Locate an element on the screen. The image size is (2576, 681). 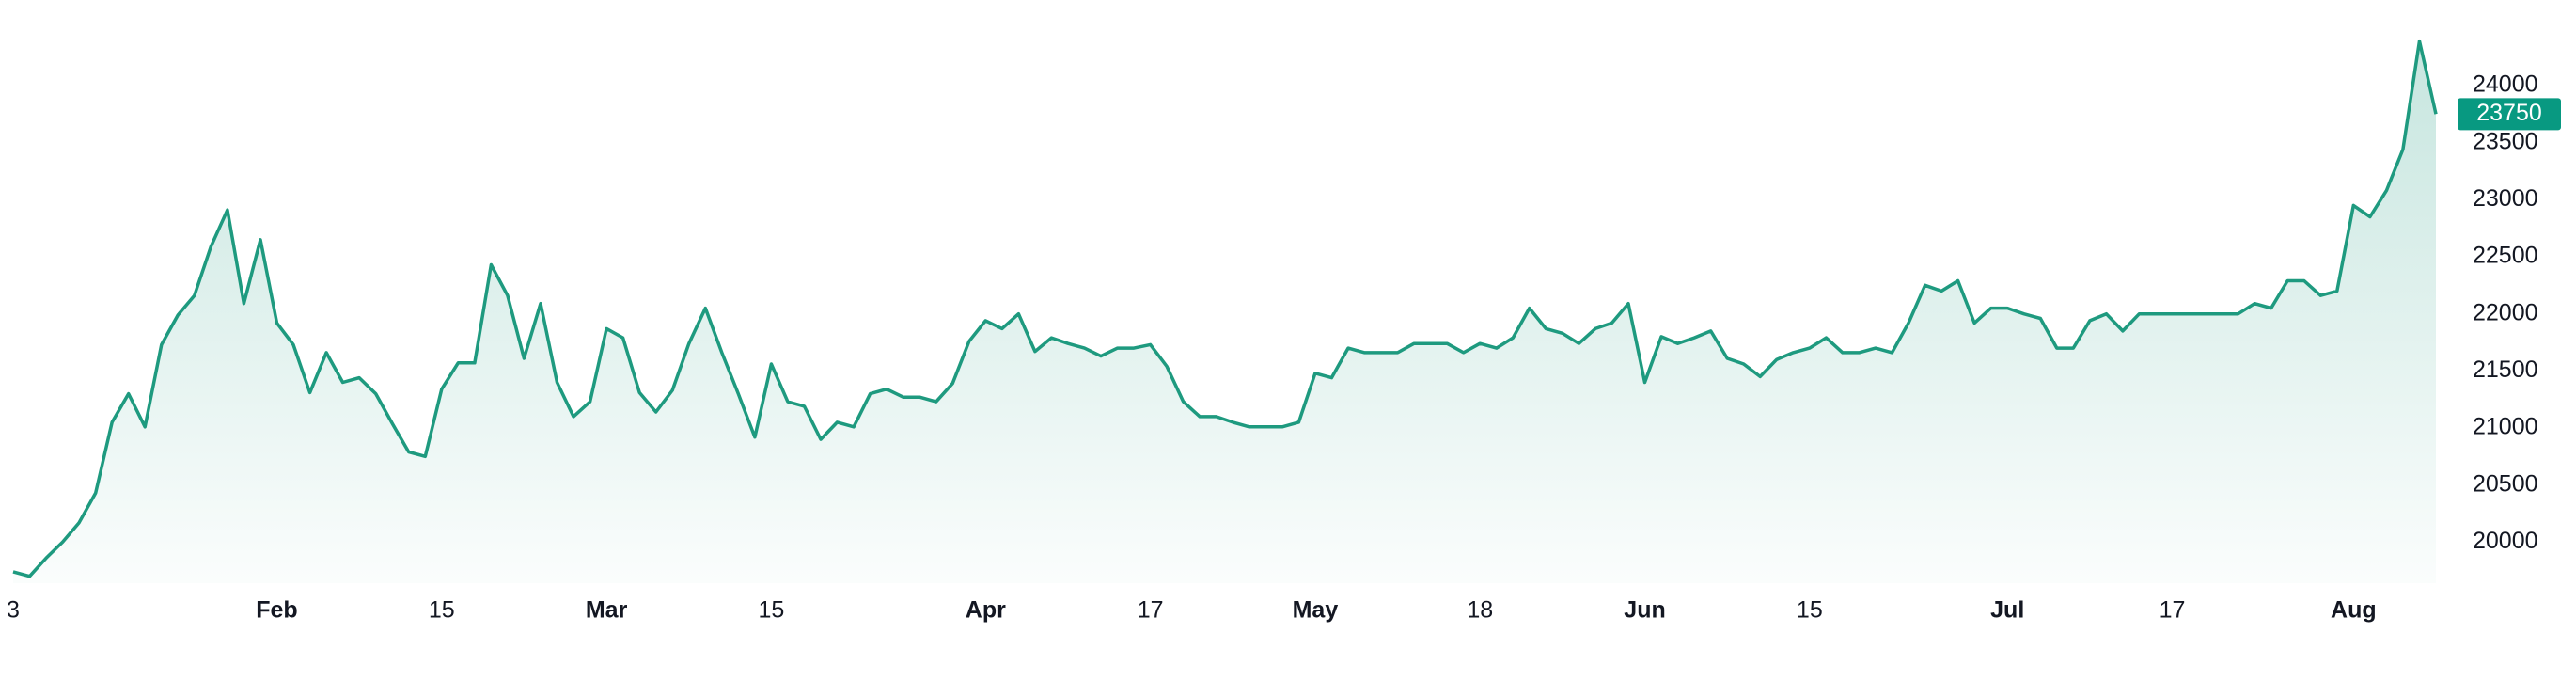
x-tick-label: Jul is located at coordinates (2007, 610).